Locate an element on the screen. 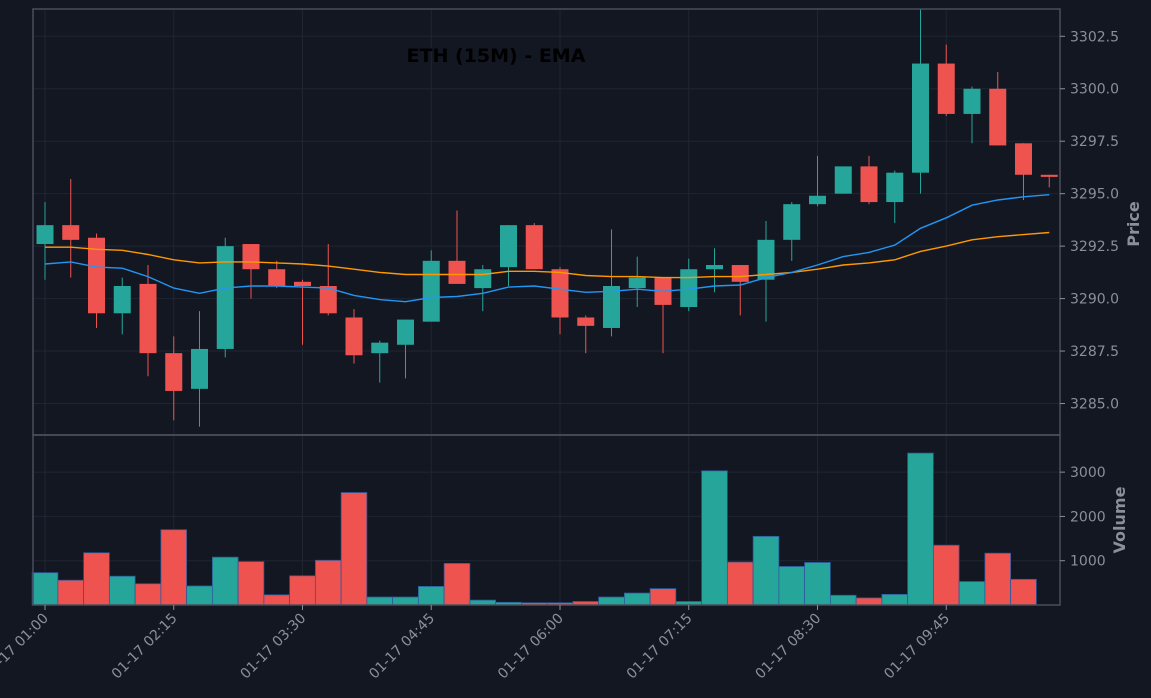 The image size is (1151, 698). price-tick-label: 3285.0 is located at coordinates (1094, 405).